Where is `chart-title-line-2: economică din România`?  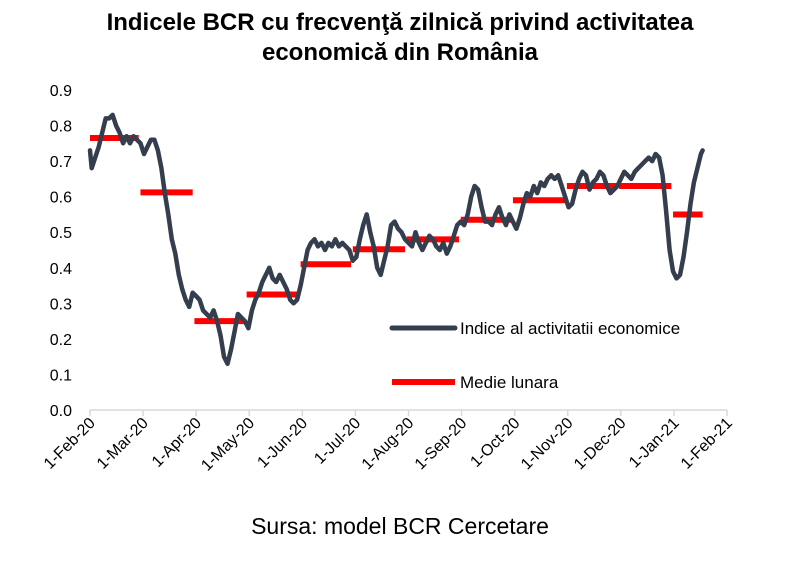 chart-title-line-2: economică din România is located at coordinates (400, 52).